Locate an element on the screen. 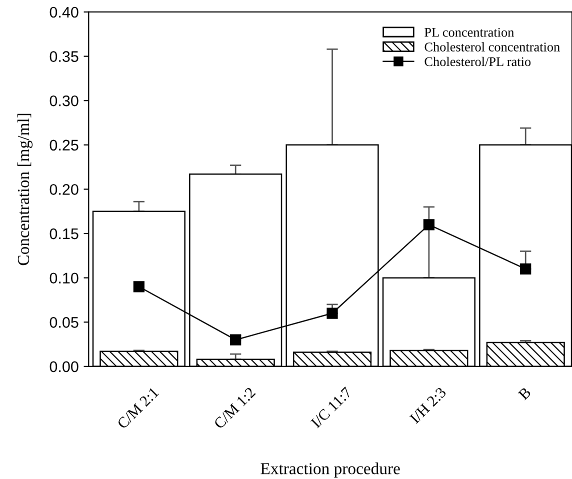 The width and height of the screenshot is (572, 479). x-tick-label: B is located at coordinates (525, 393).